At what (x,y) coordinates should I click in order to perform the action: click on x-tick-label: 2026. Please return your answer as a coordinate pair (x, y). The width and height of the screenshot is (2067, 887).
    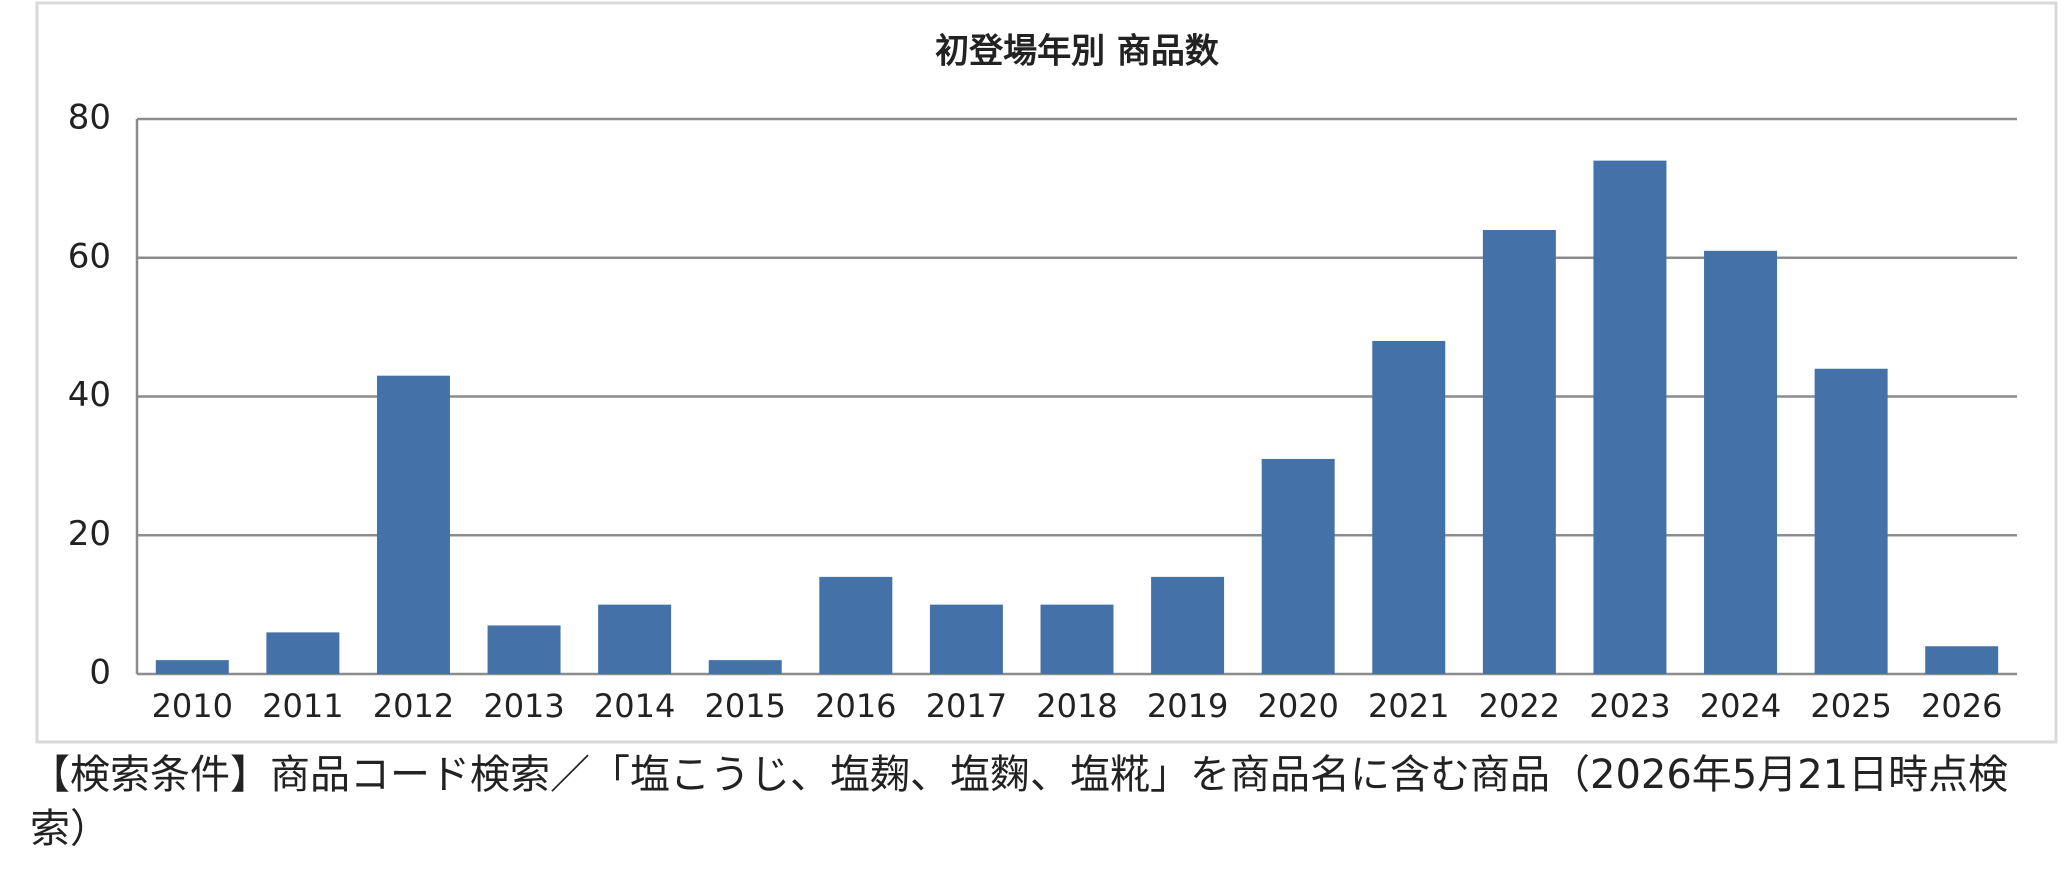
    Looking at the image, I should click on (1961, 706).